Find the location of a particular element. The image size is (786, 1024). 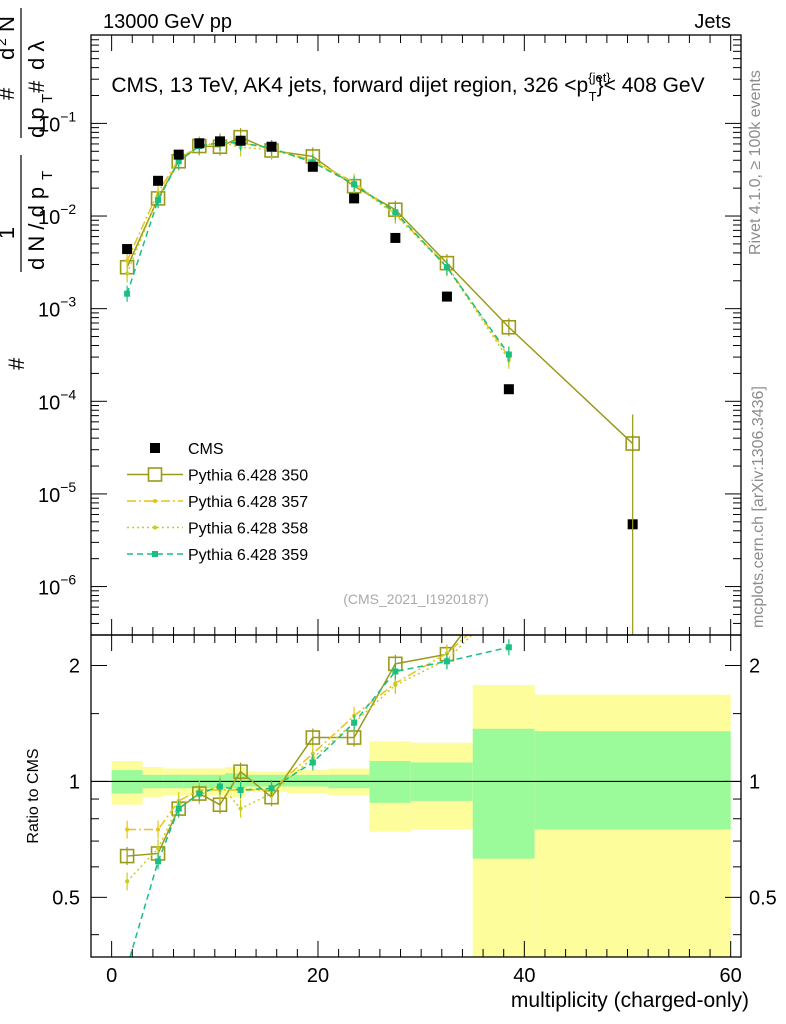

ratio-series-0-line is located at coordinates (295, 746).